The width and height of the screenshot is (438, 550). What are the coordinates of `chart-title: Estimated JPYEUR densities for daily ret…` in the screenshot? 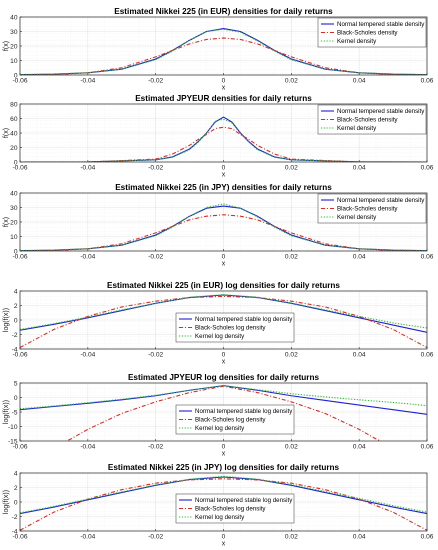 It's located at (223, 98).